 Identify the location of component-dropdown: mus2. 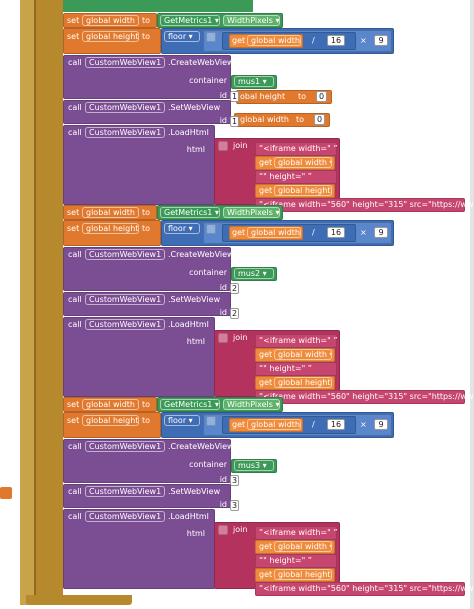
(254, 273).